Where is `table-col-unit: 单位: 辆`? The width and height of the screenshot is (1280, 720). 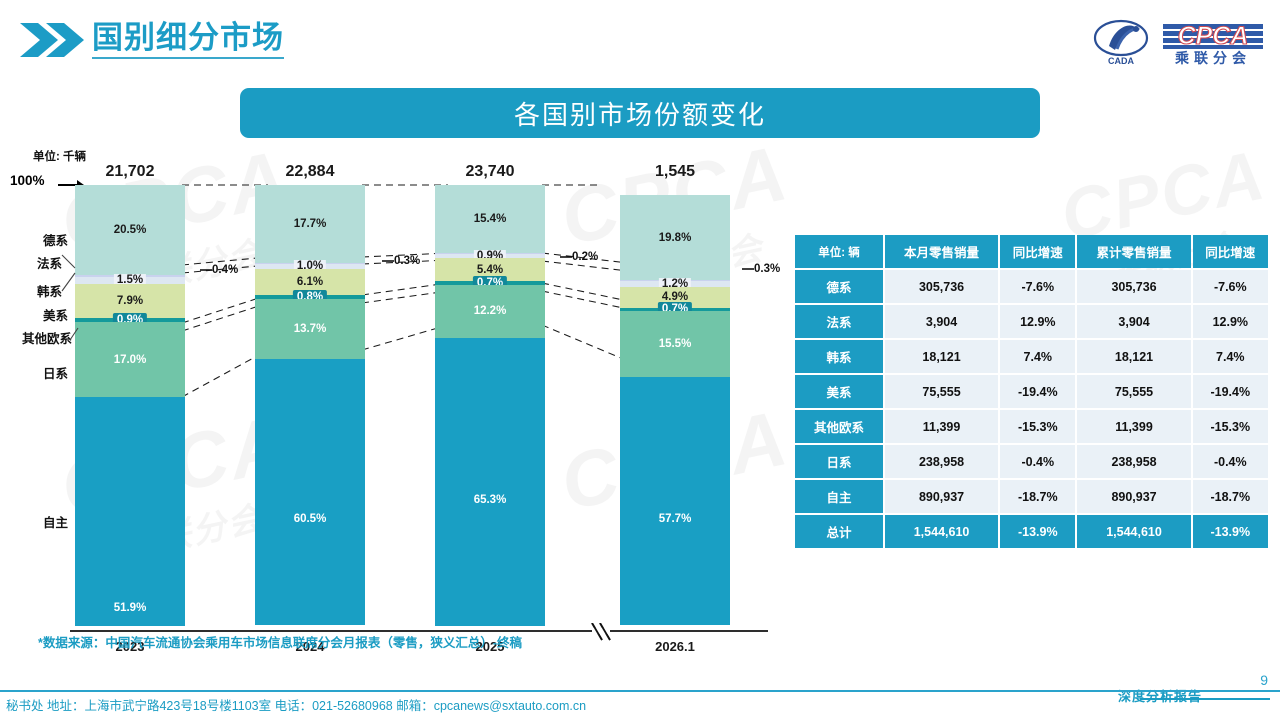
table-col-unit: 单位: 辆 is located at coordinates (839, 251).